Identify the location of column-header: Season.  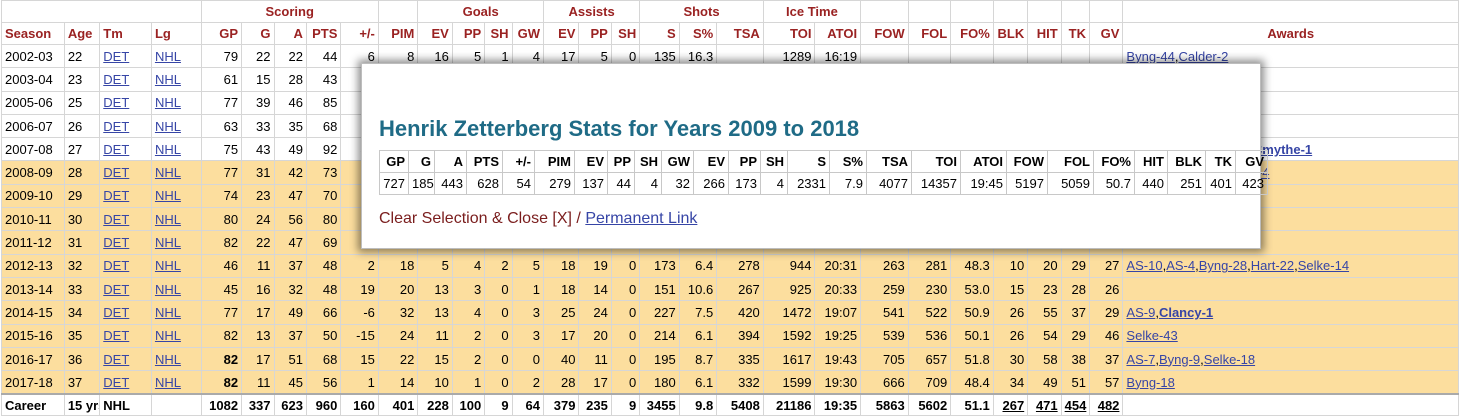
(33, 33).